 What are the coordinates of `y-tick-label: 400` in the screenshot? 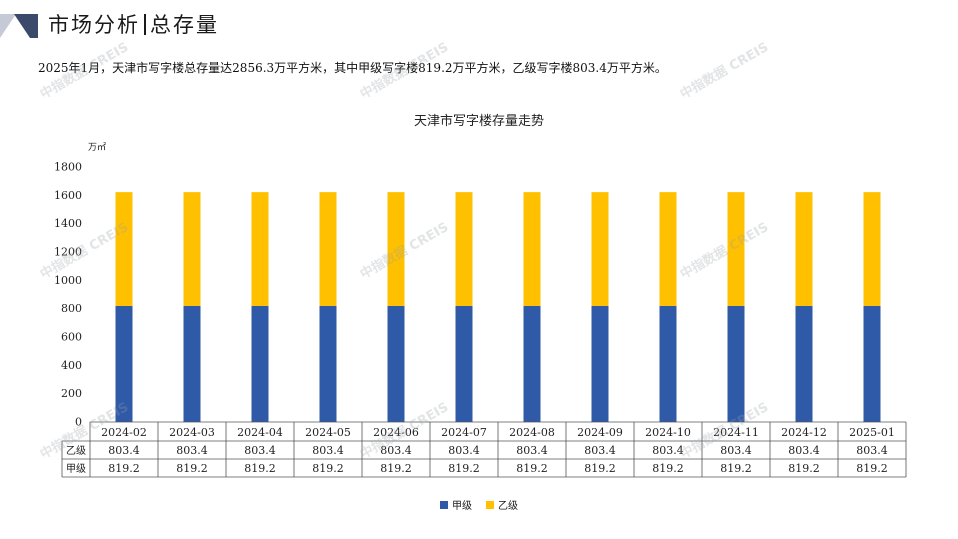 It's located at (71, 365).